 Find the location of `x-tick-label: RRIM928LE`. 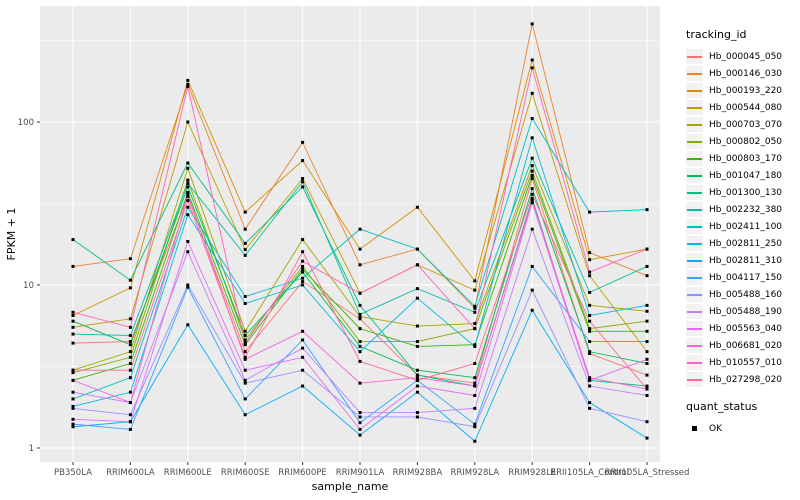

x-tick-label: RRIM928LE is located at coordinates (532, 473).